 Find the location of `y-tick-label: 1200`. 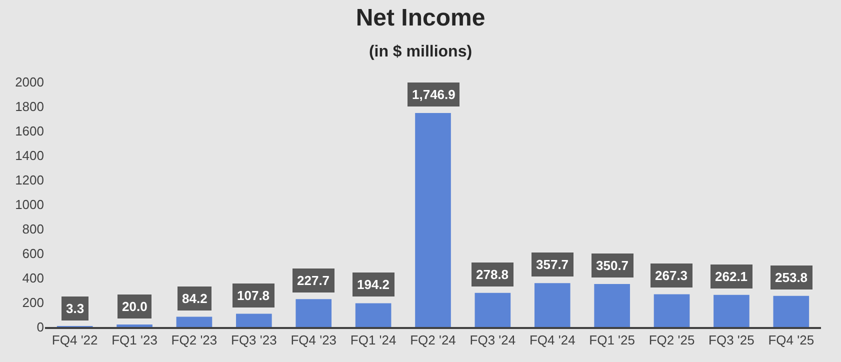

y-tick-label: 1200 is located at coordinates (29, 180).